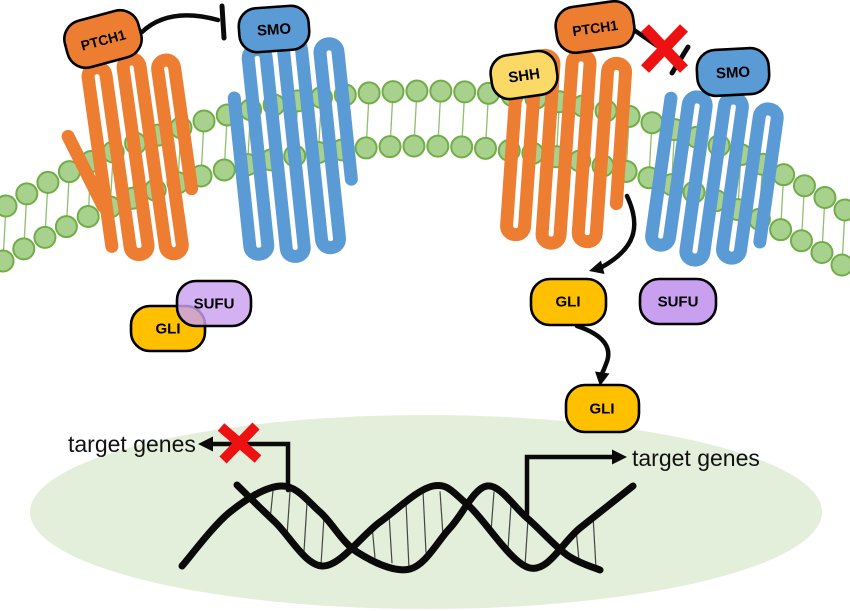 The image size is (850, 611). Describe the element at coordinates (239, 443) in the screenshot. I see `red-x-icon-left` at that location.